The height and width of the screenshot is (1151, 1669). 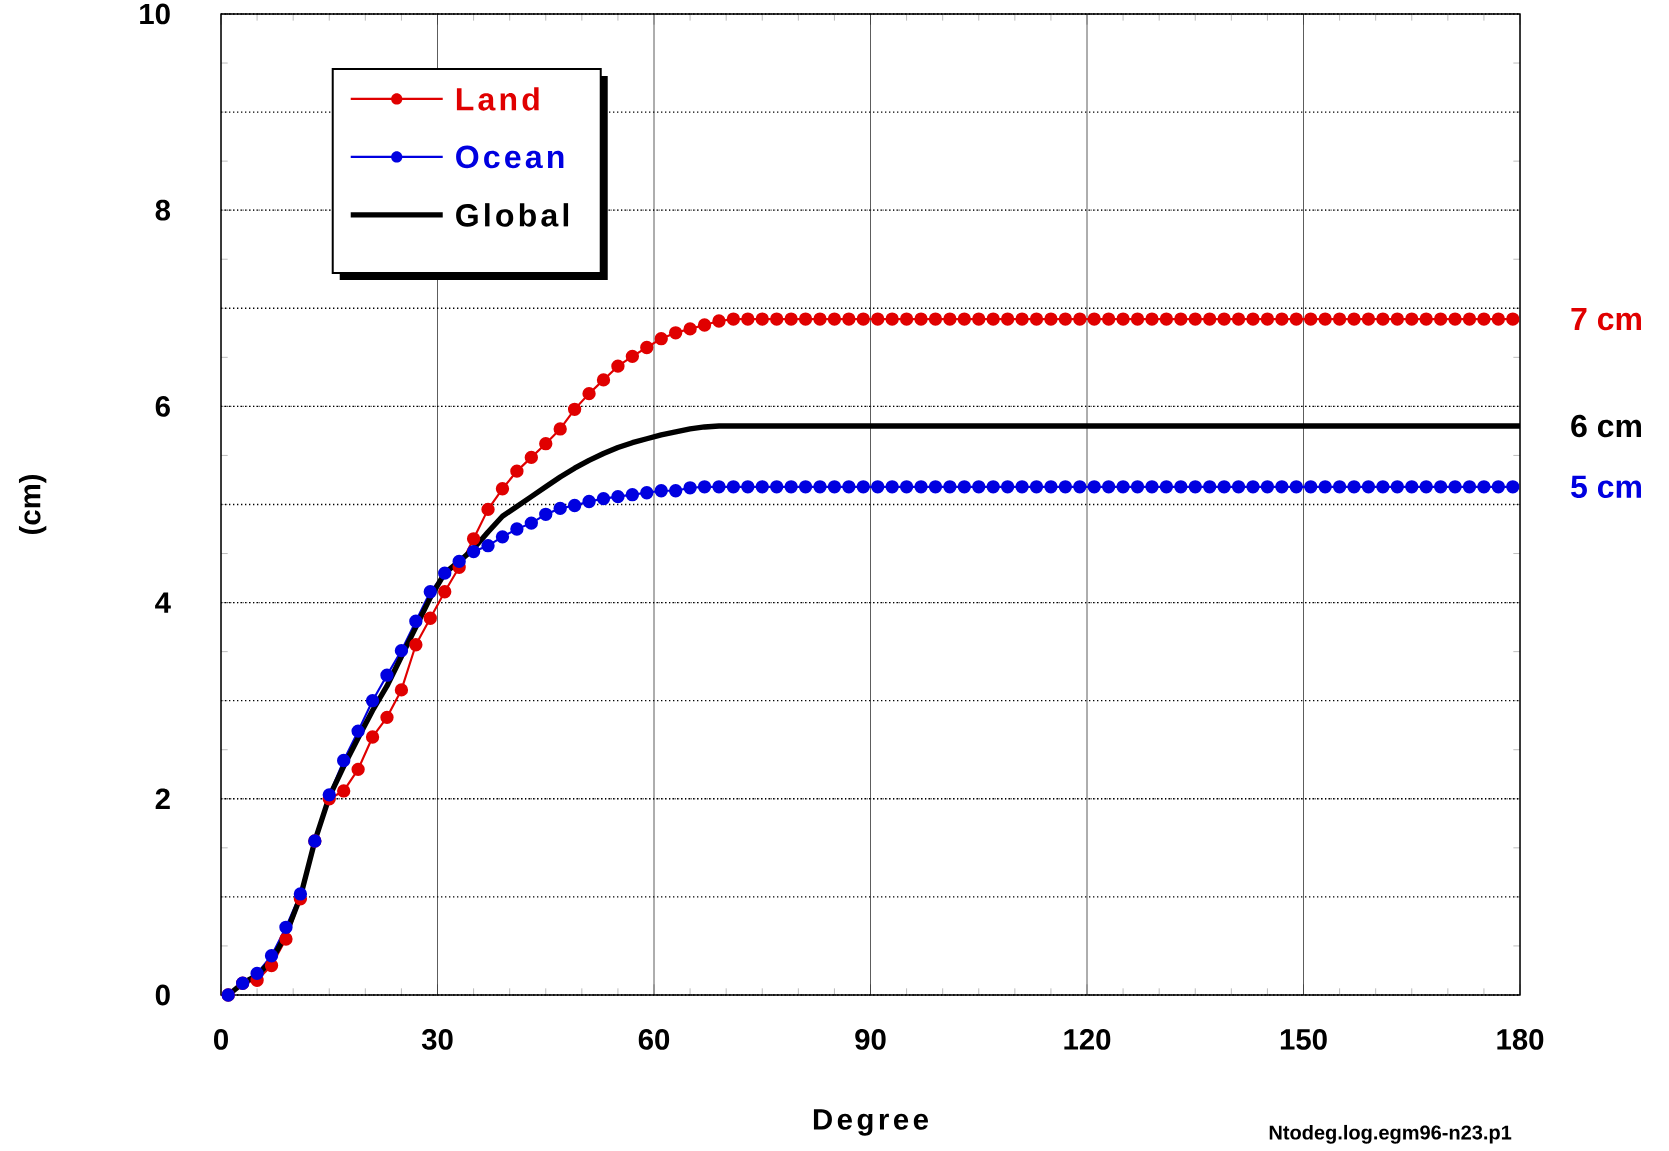 I want to click on y-tick-label: 10, so click(x=155, y=14).